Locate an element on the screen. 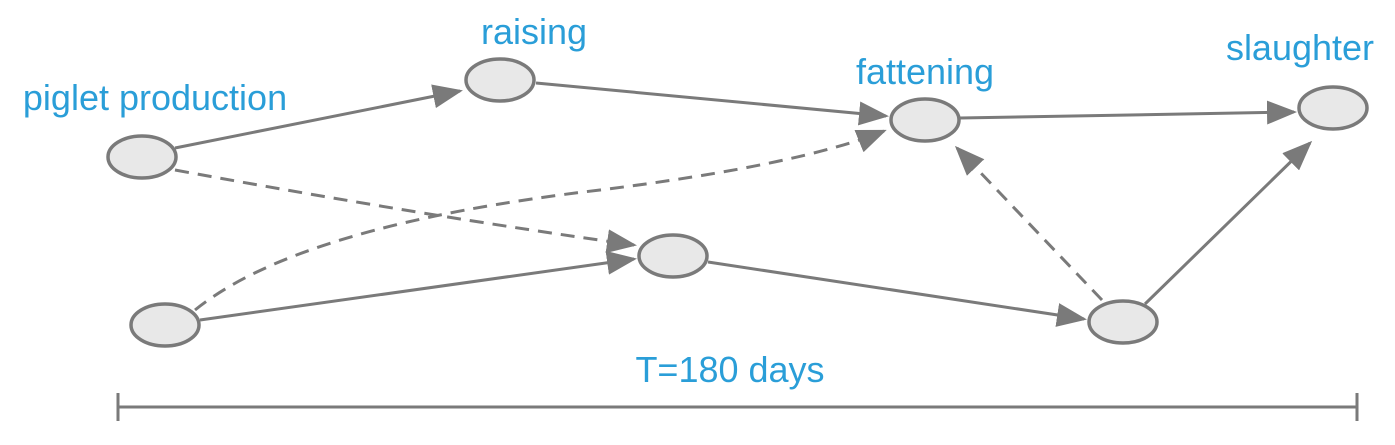  timeline: T=180 days is located at coordinates (737, 385).